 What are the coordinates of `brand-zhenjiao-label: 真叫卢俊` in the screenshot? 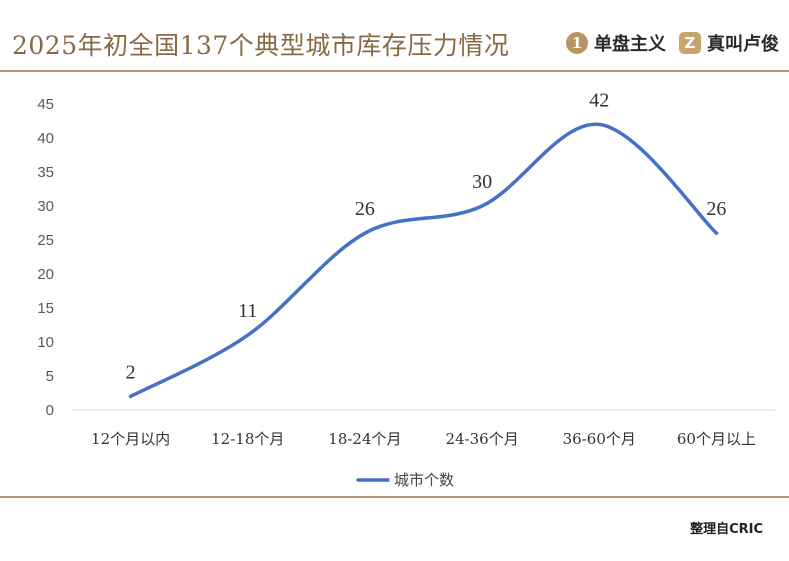 It's located at (743, 44).